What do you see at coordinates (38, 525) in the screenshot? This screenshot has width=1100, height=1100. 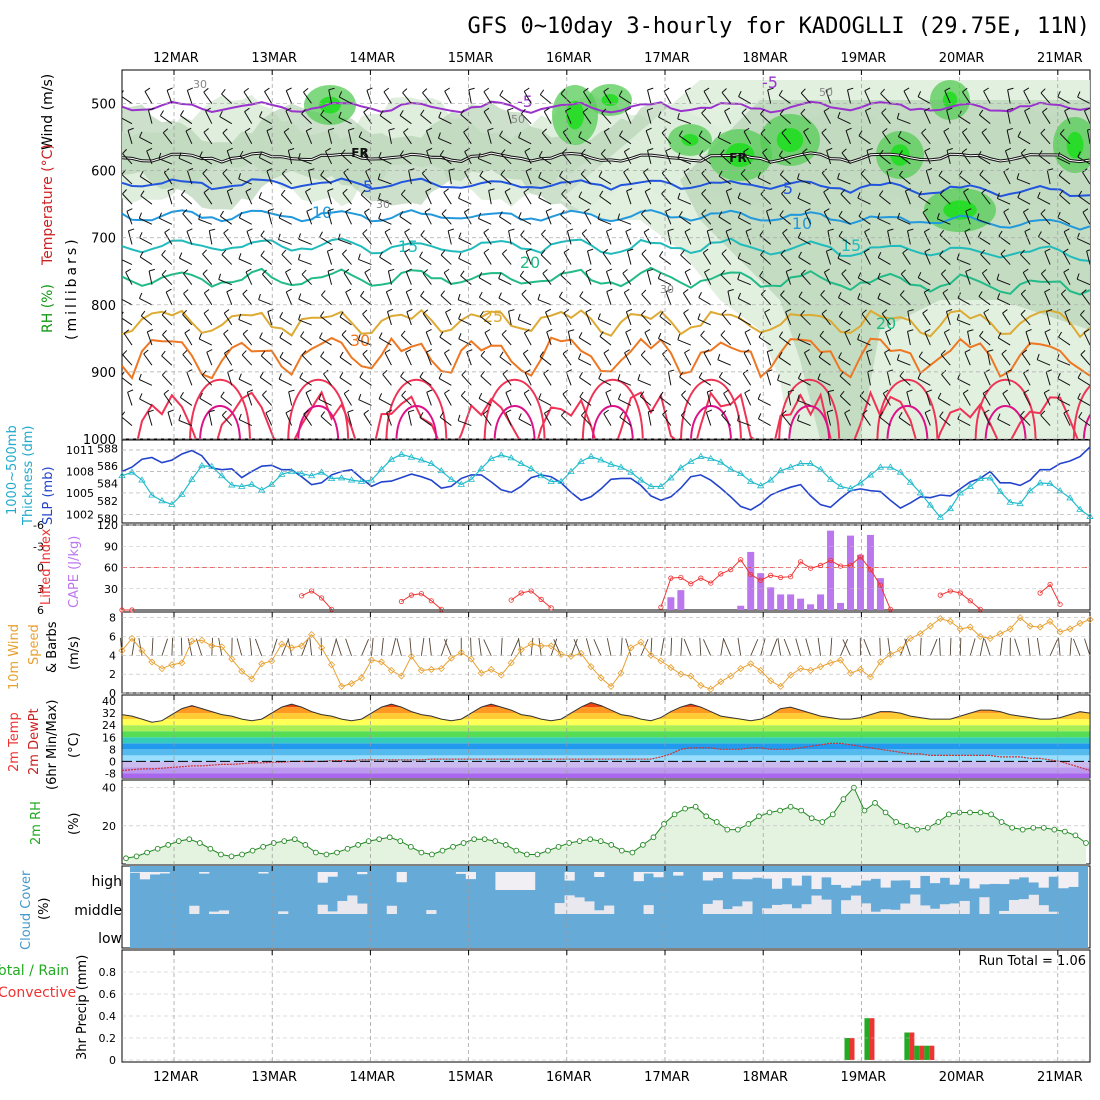 I see `li-ytick: -6` at bounding box center [38, 525].